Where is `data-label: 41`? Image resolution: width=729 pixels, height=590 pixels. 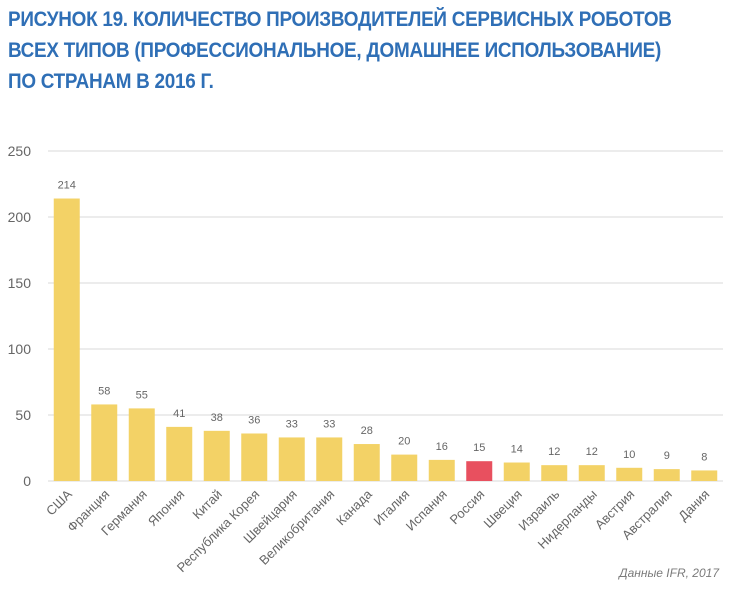 data-label: 41 is located at coordinates (179, 414).